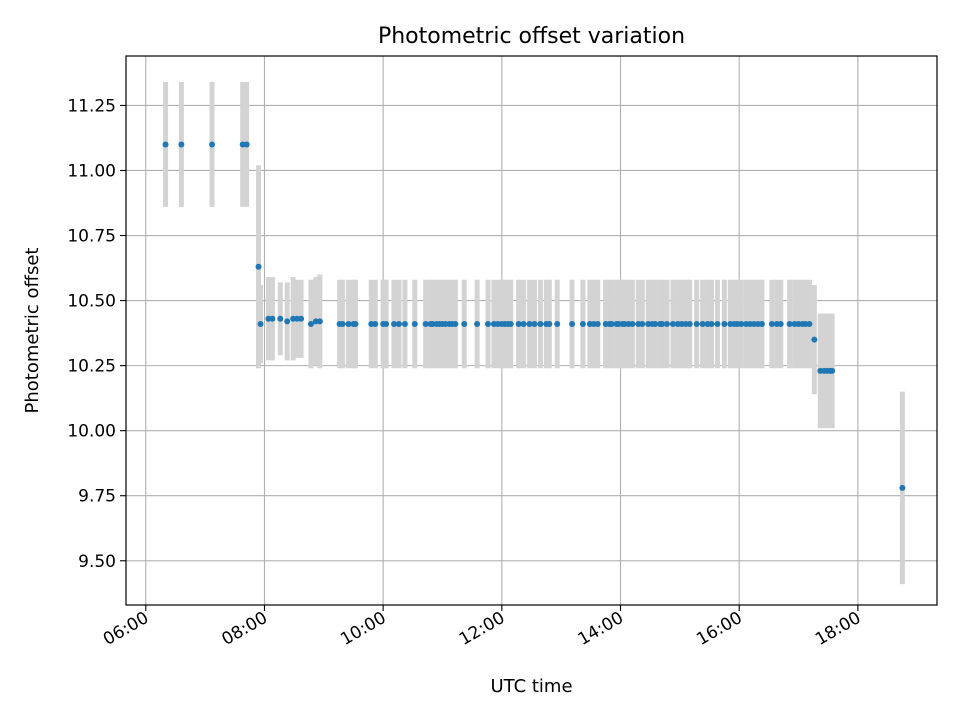 The image size is (960, 720). What do you see at coordinates (91, 302) in the screenshot?
I see `y-tick-label: 10.50` at bounding box center [91, 302].